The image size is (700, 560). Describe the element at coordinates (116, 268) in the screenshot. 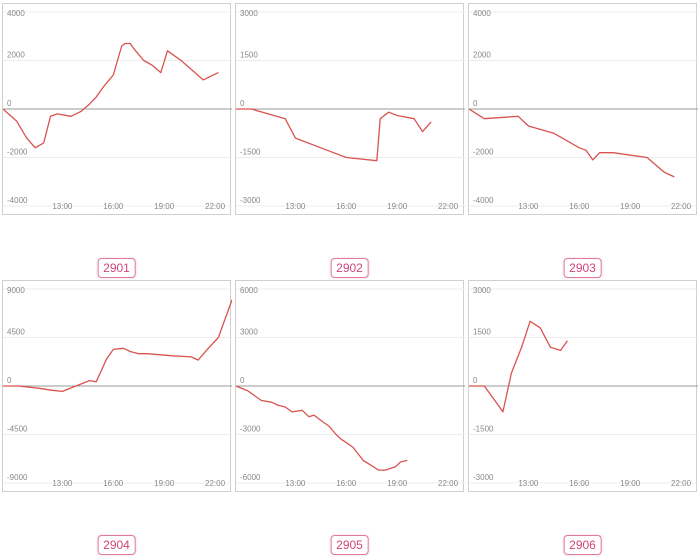

I see `chart-label-badge: 2901` at that location.